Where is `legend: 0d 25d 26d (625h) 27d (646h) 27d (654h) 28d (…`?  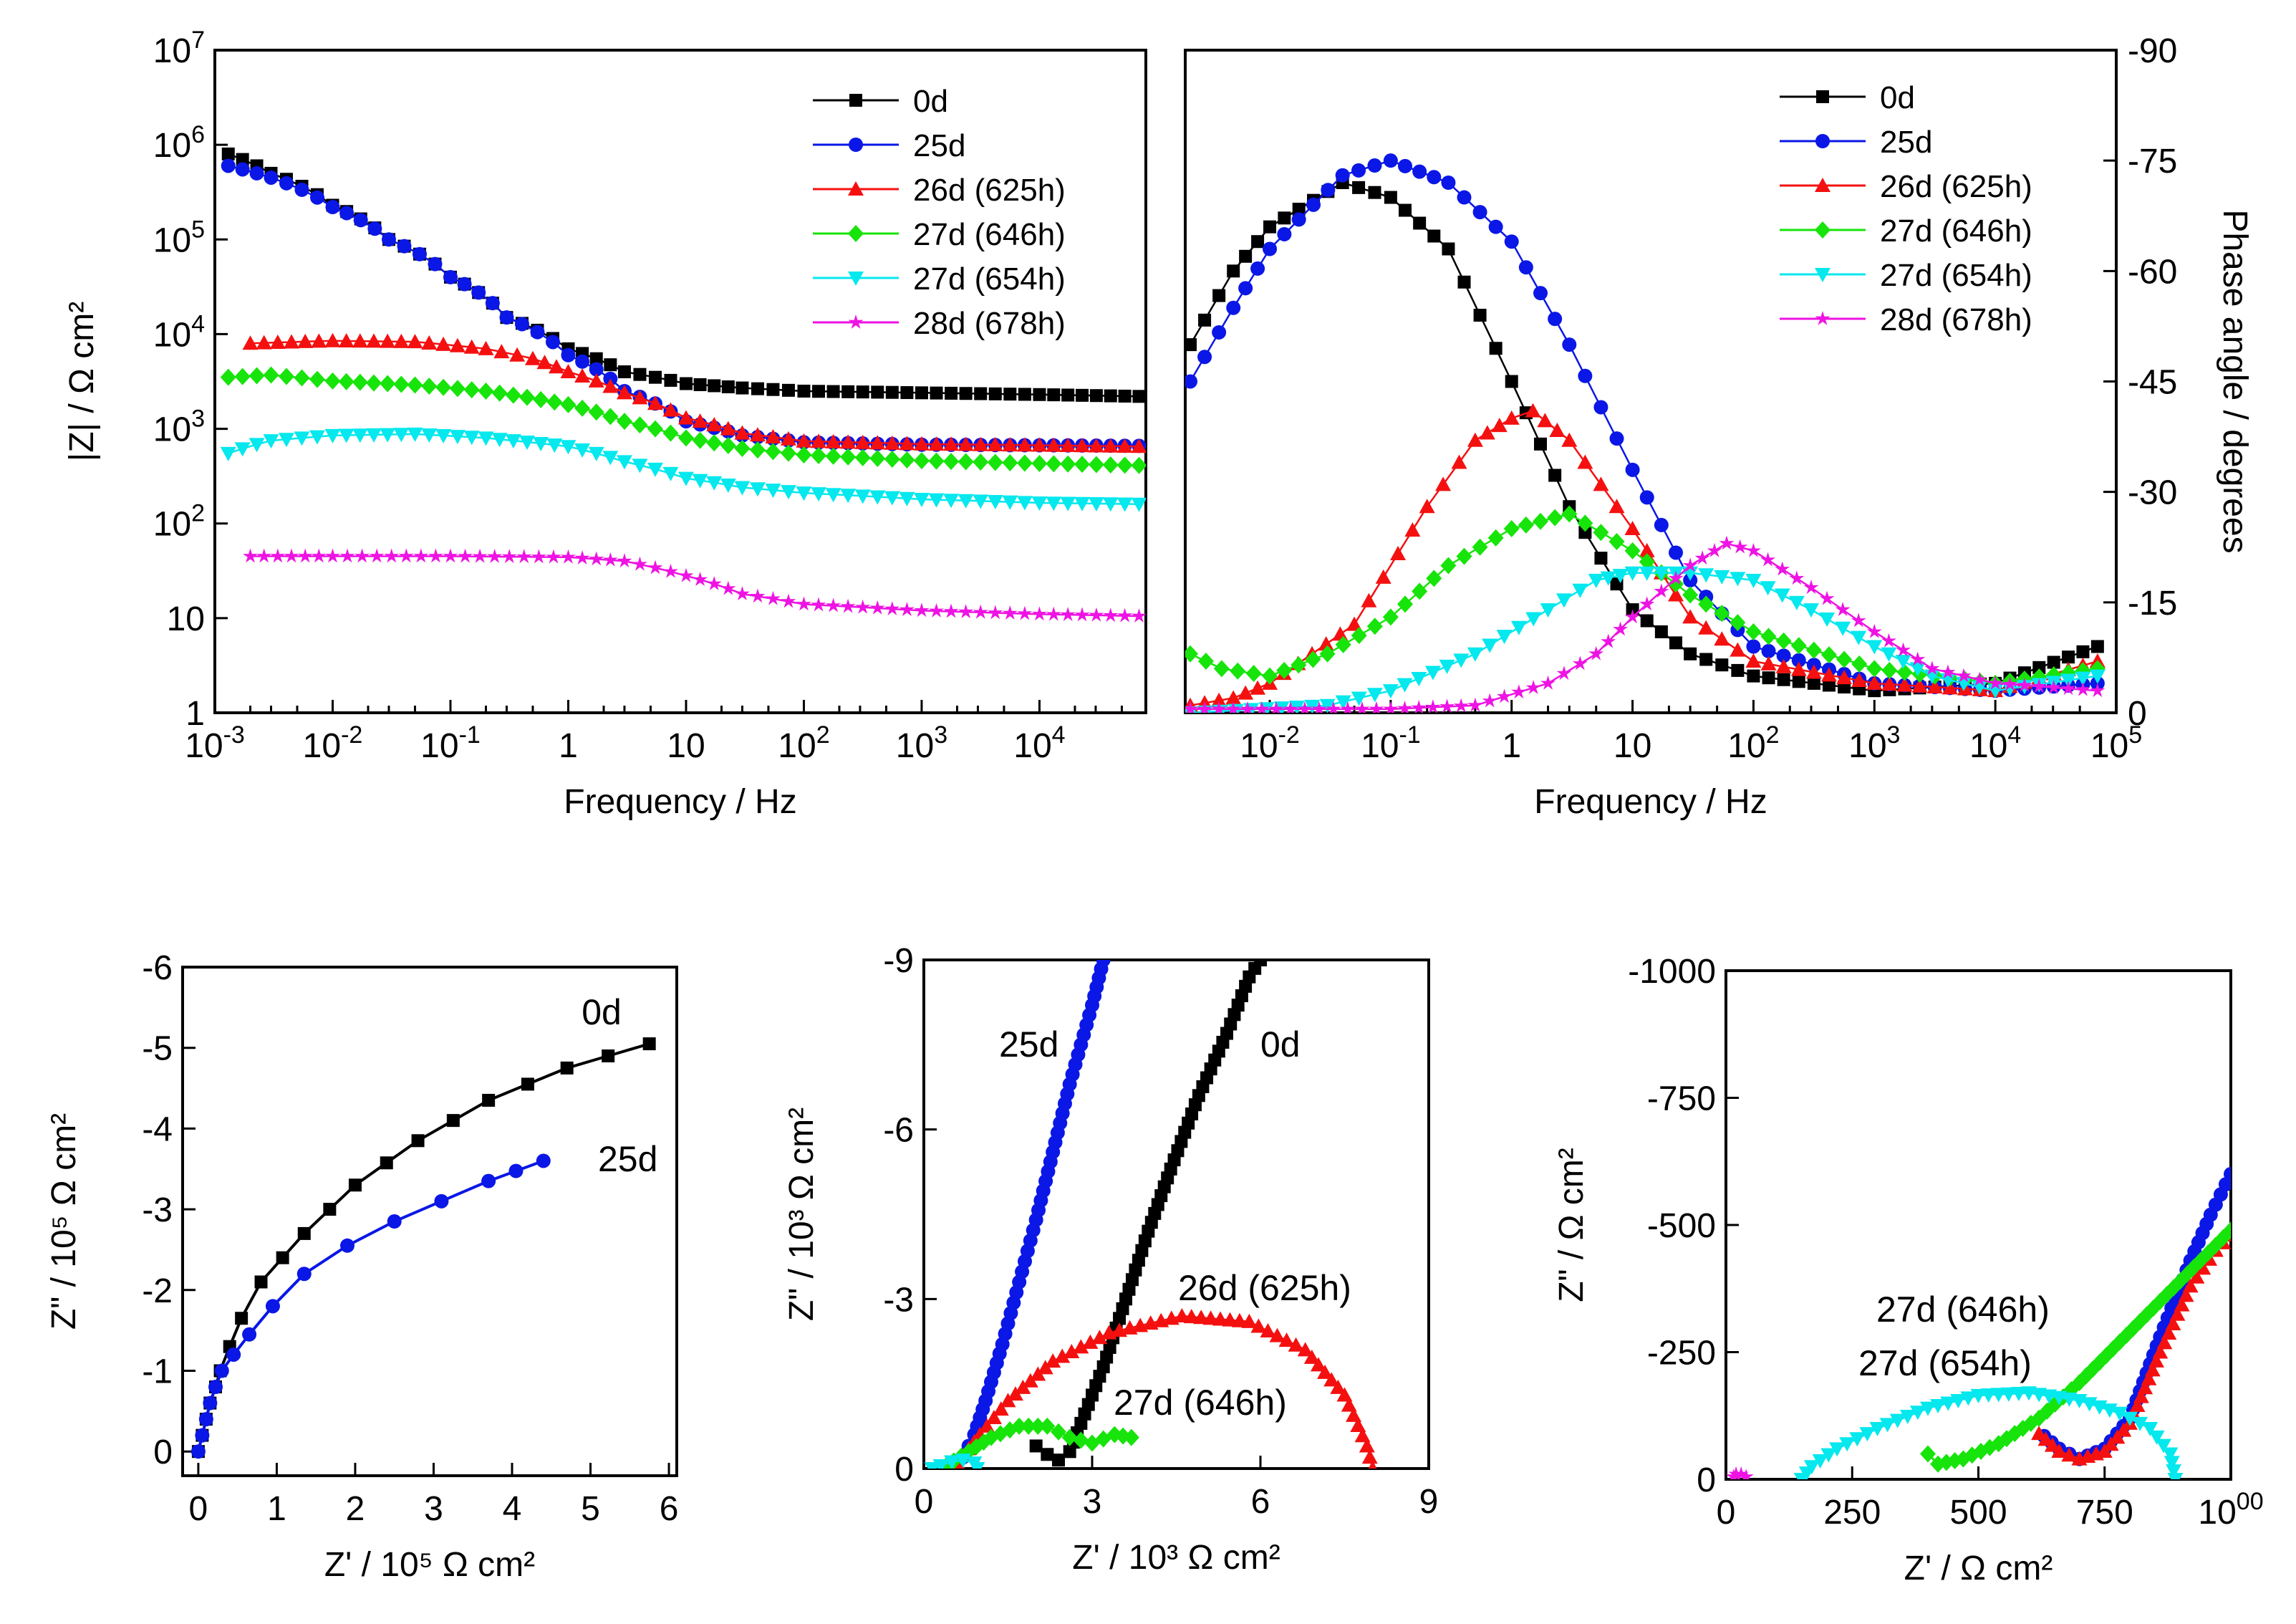 legend: 0d 25d 26d (625h) 27d (646h) 27d (654h) 28d (… is located at coordinates (1906, 209).